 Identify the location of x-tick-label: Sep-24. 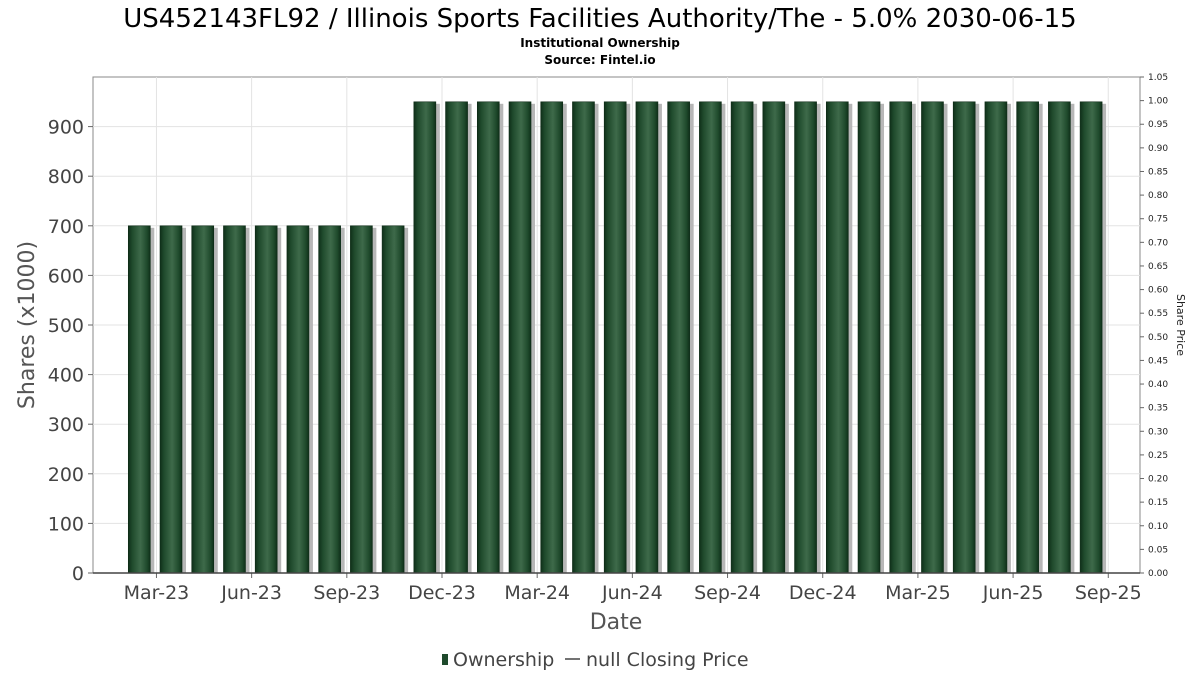
(727, 593).